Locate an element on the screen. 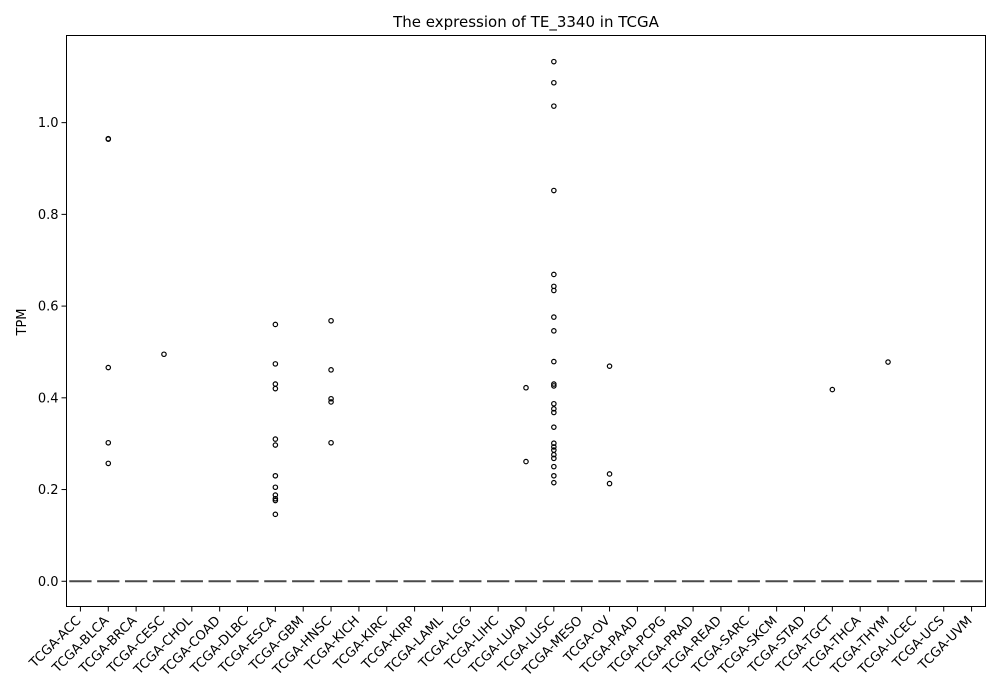  y-tick-label: 0.0 is located at coordinates (48, 582).